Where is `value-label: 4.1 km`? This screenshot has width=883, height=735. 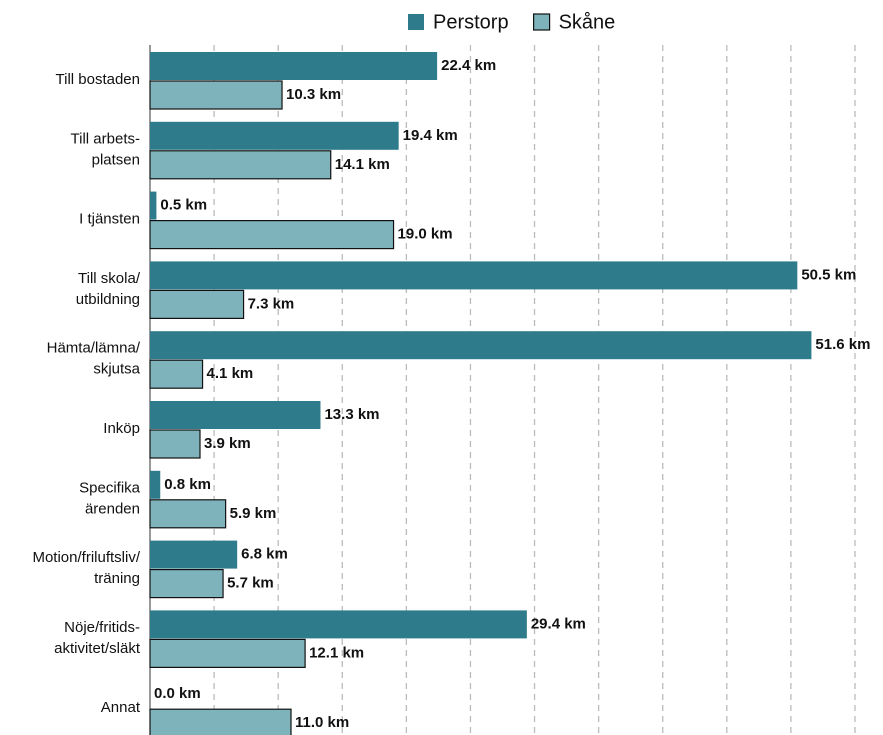
value-label: 4.1 km is located at coordinates (230, 373).